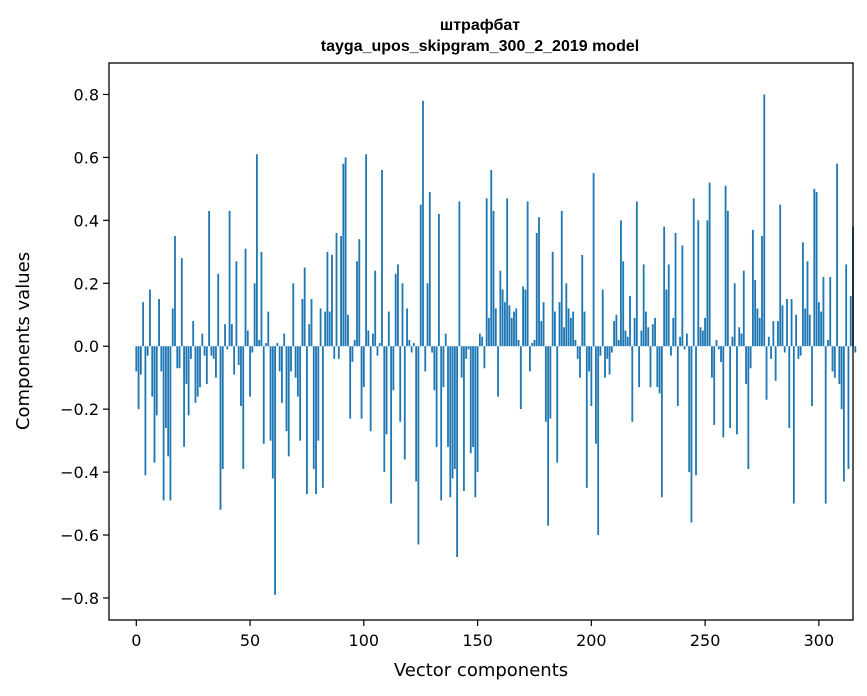  I want to click on y-tick-label: 0.2, so click(86, 283).